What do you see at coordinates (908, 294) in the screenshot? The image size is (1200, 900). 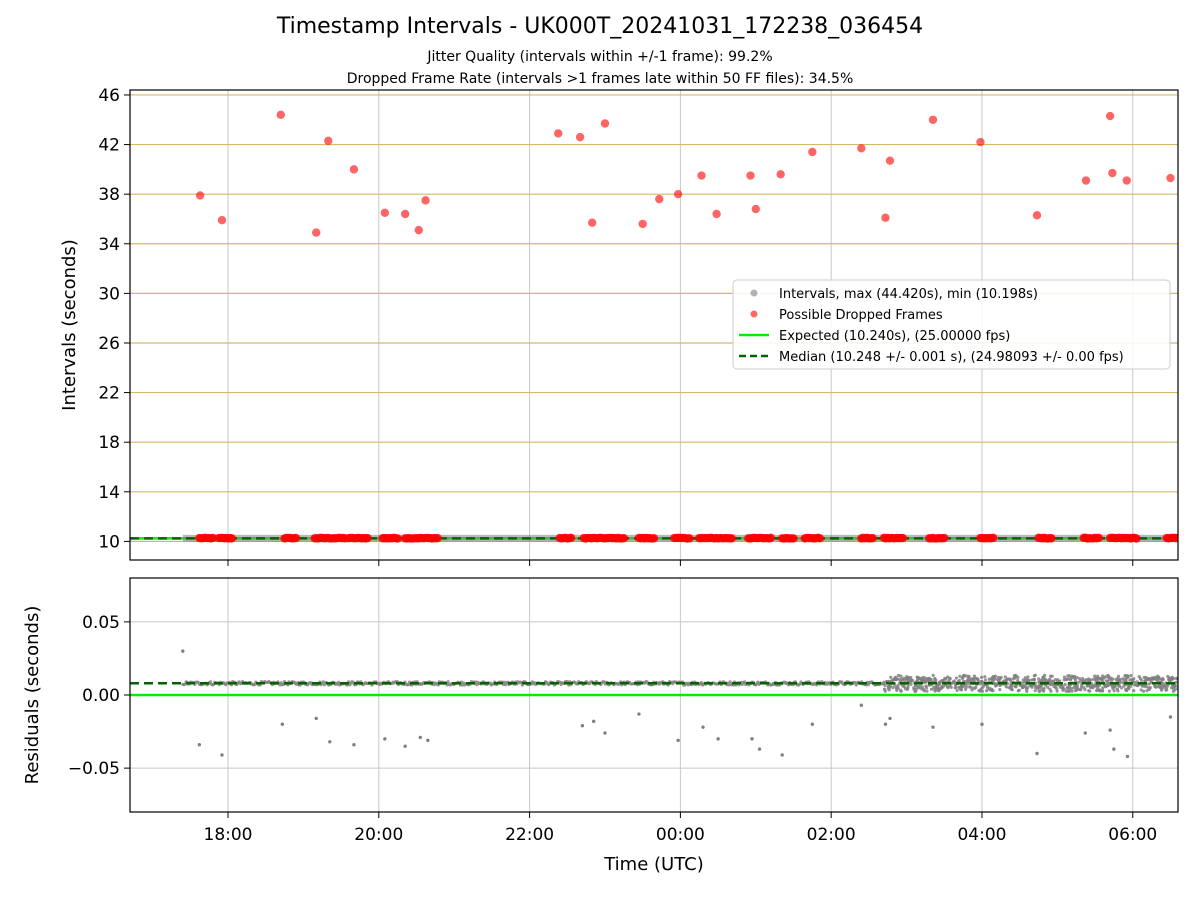 I see `legend-label: Intervals, max (44.420s), min (10.198s)` at bounding box center [908, 294].